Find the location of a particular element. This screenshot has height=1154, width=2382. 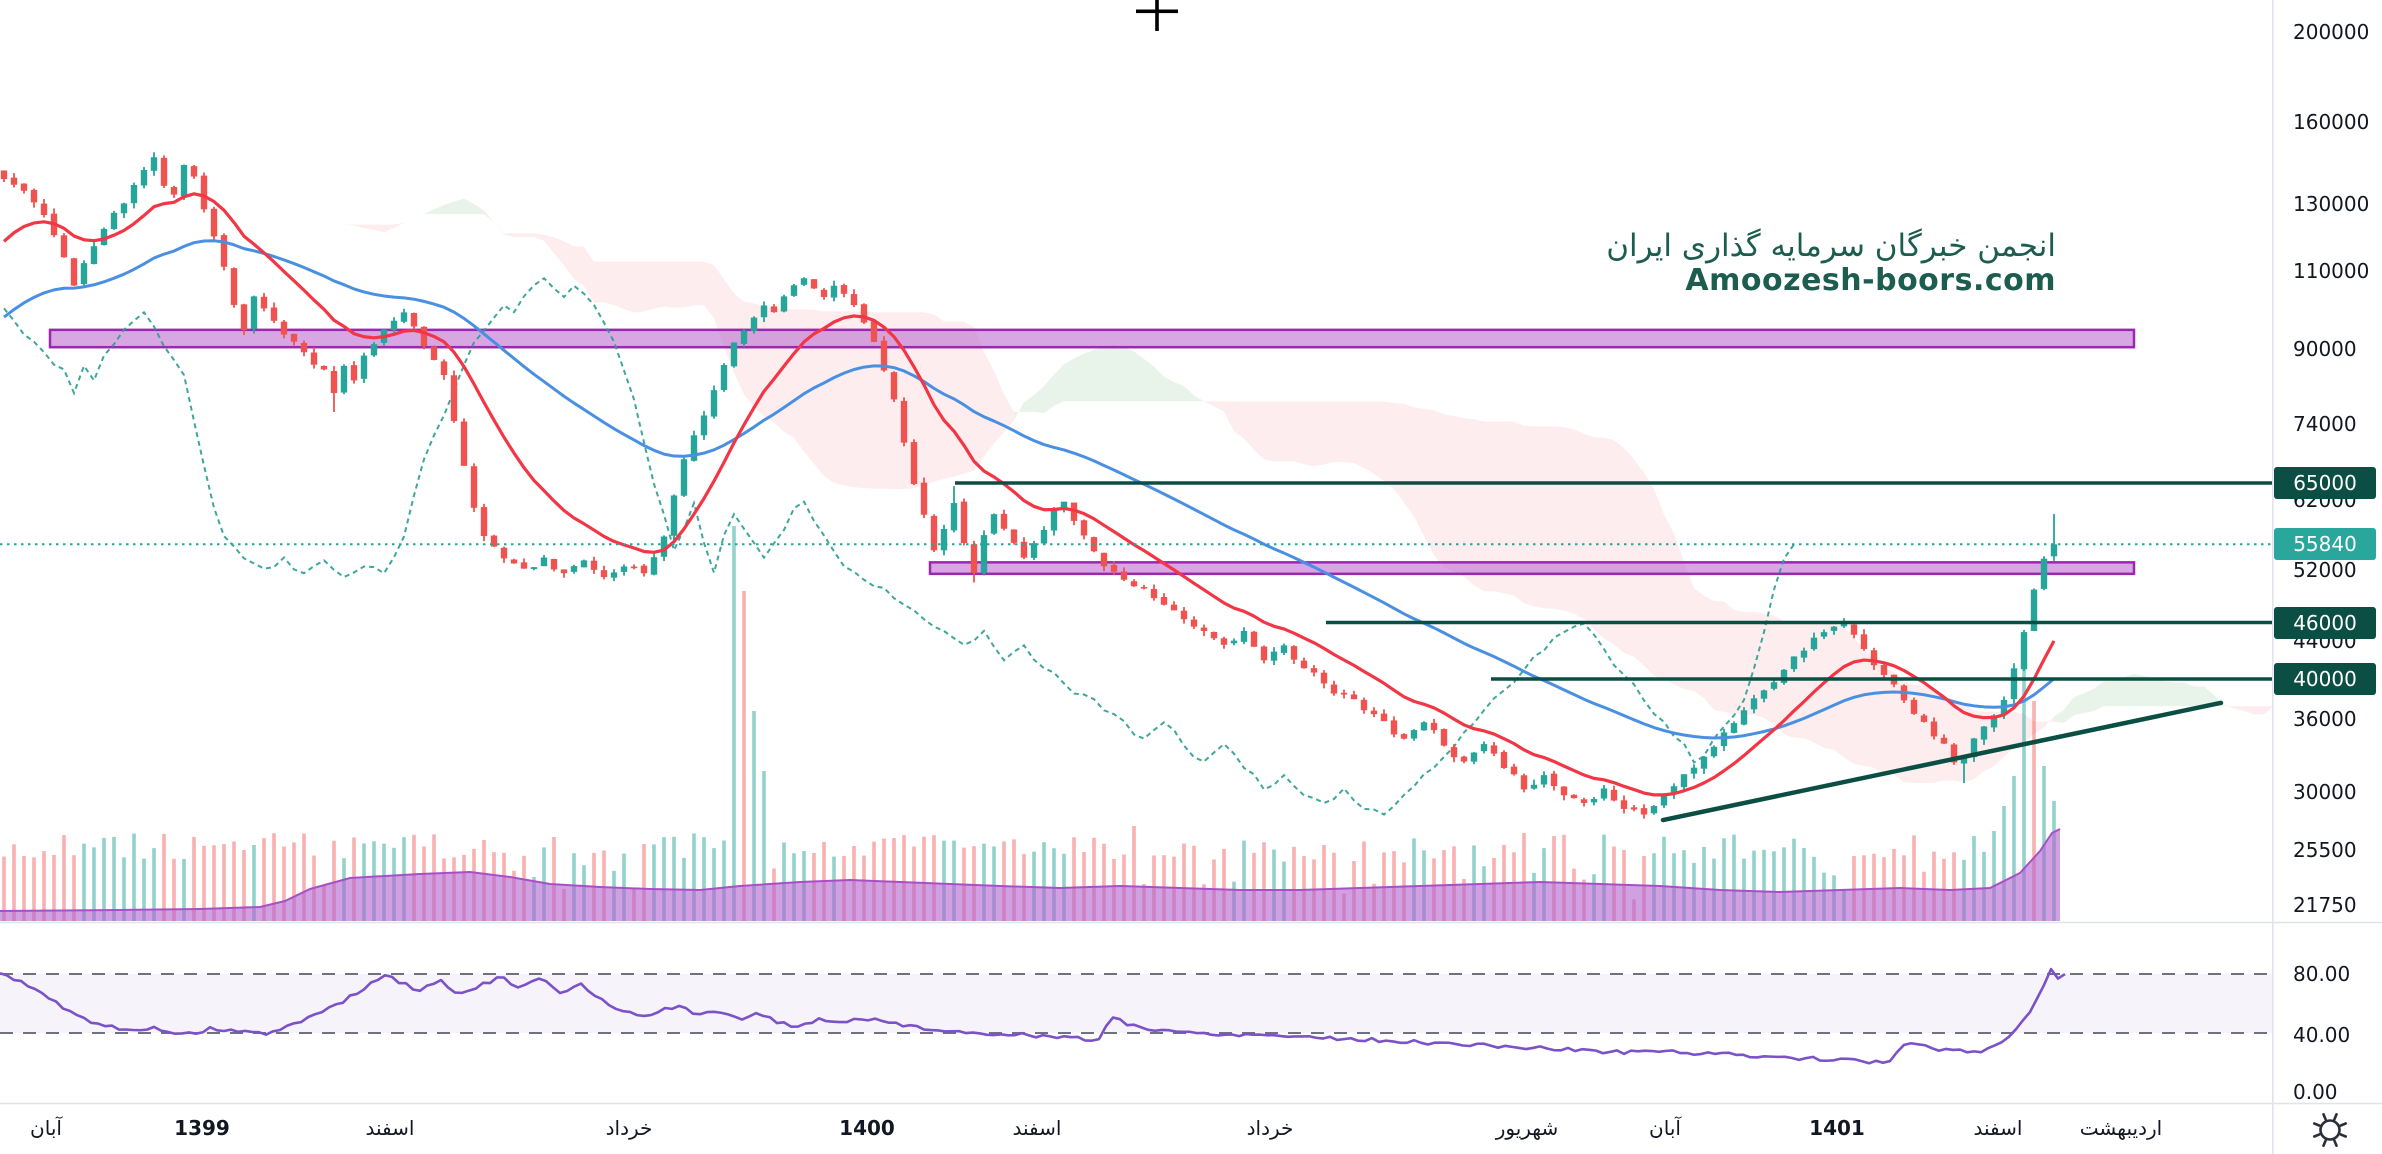

gear-icon is located at coordinates (2330, 1130).